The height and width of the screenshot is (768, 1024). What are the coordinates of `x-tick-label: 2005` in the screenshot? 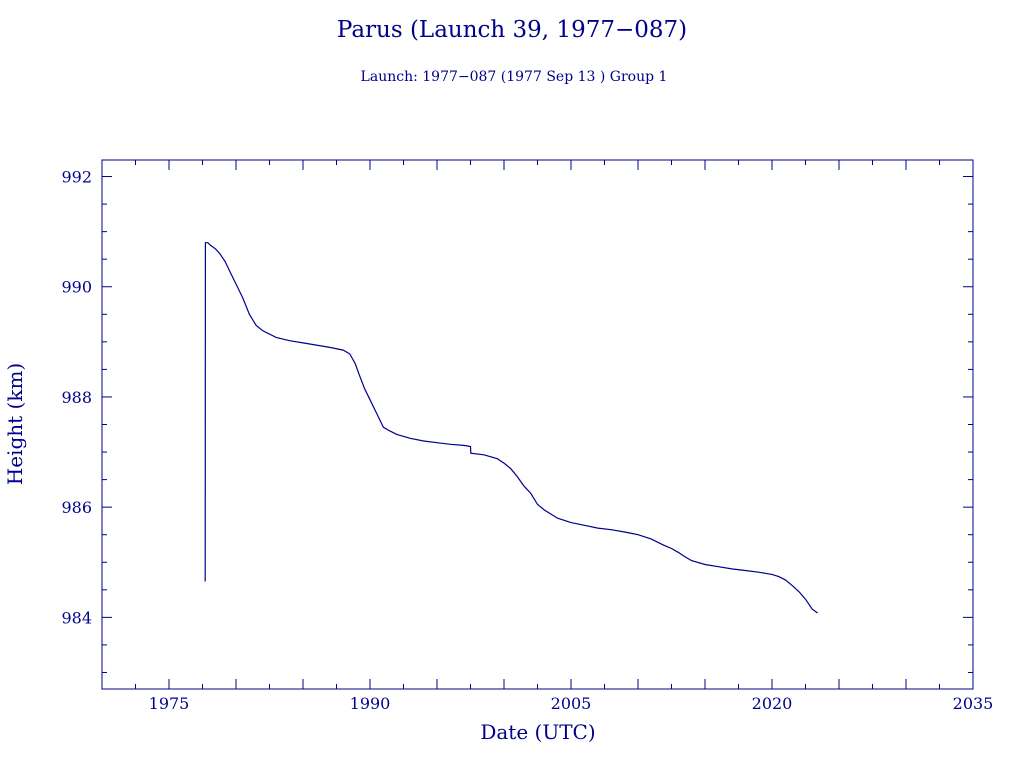 It's located at (571, 703).